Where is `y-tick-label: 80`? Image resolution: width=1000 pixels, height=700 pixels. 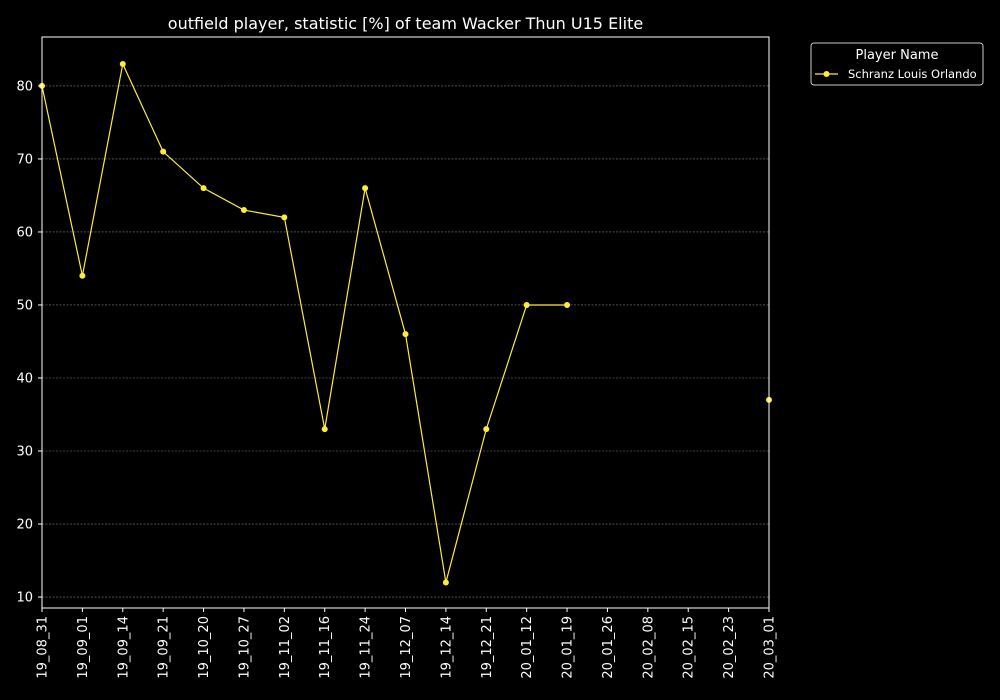 y-tick-label: 80 is located at coordinates (24, 86).